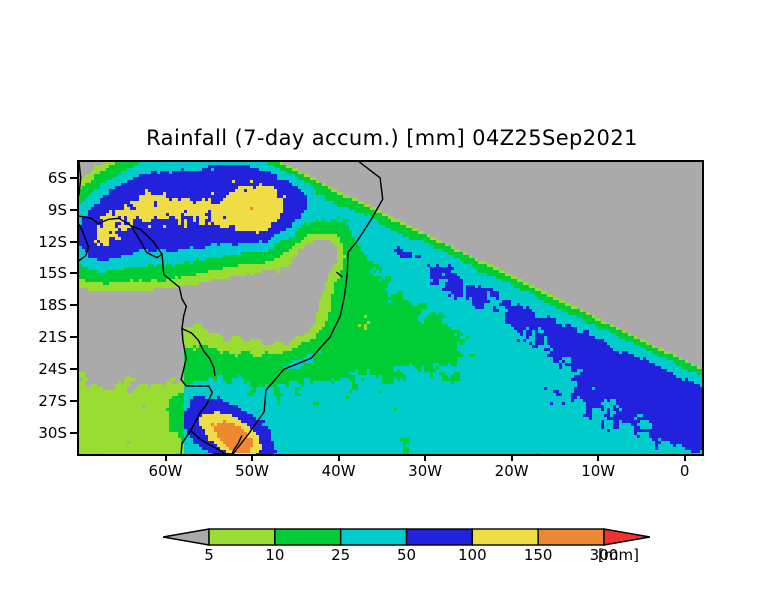 Image resolution: width=784 pixels, height=612 pixels. I want to click on colorbar-tick-label: 10, so click(275, 555).